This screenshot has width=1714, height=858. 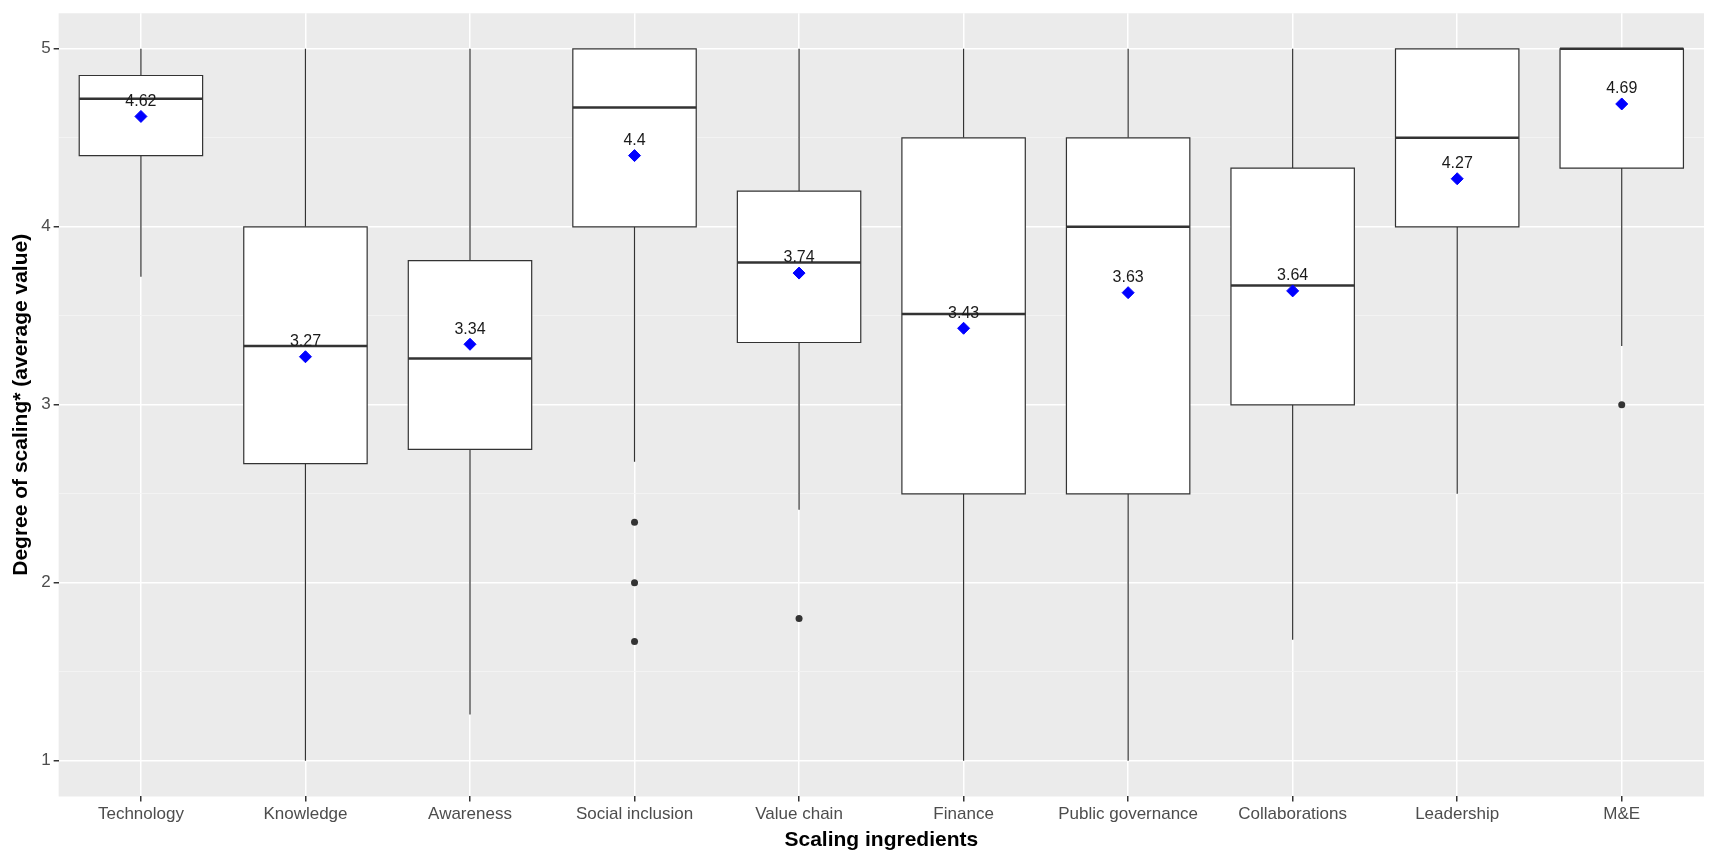 I want to click on x-tick-label: Public governance, so click(x=1128, y=814).